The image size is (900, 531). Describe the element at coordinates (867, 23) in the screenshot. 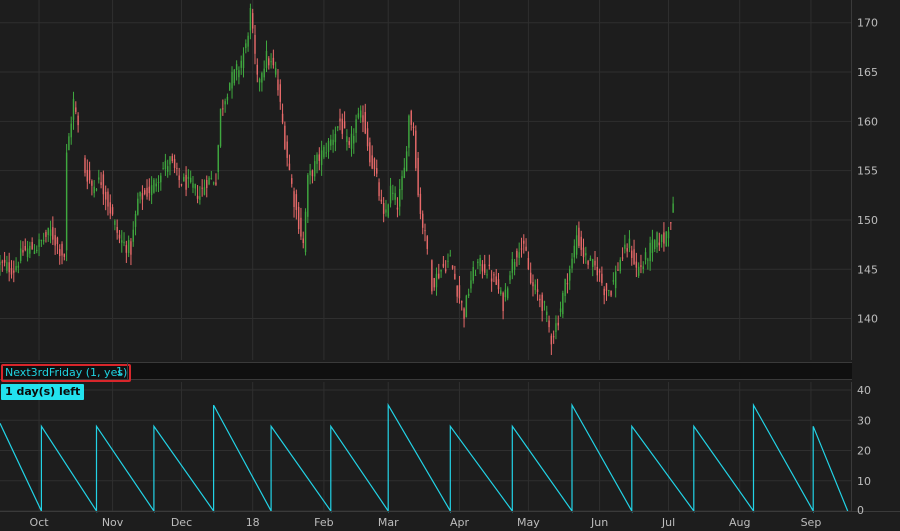

I see `price-tick-label: 170` at that location.